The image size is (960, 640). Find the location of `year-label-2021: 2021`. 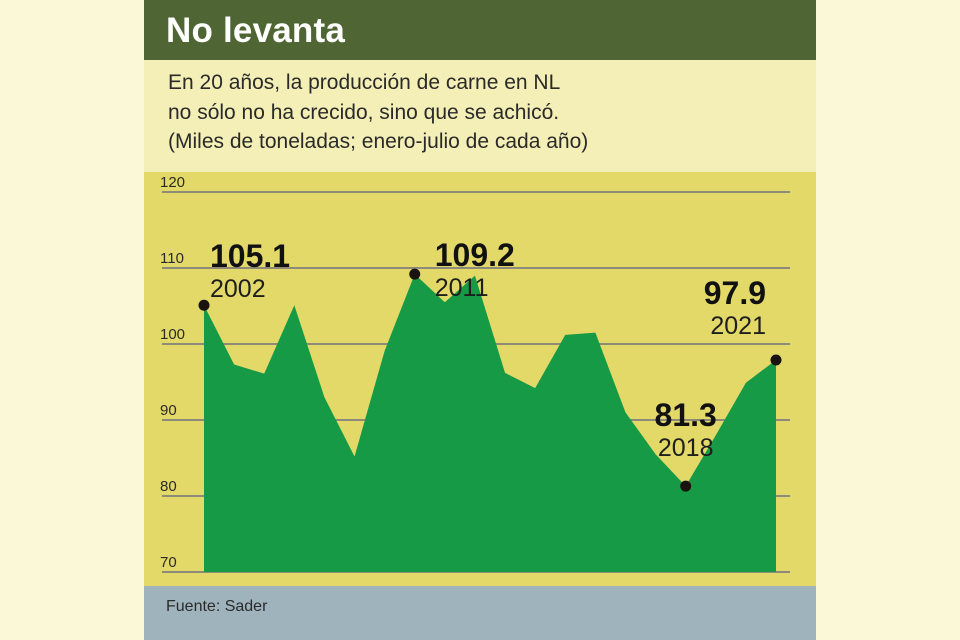

year-label-2021: 2021 is located at coordinates (738, 326).